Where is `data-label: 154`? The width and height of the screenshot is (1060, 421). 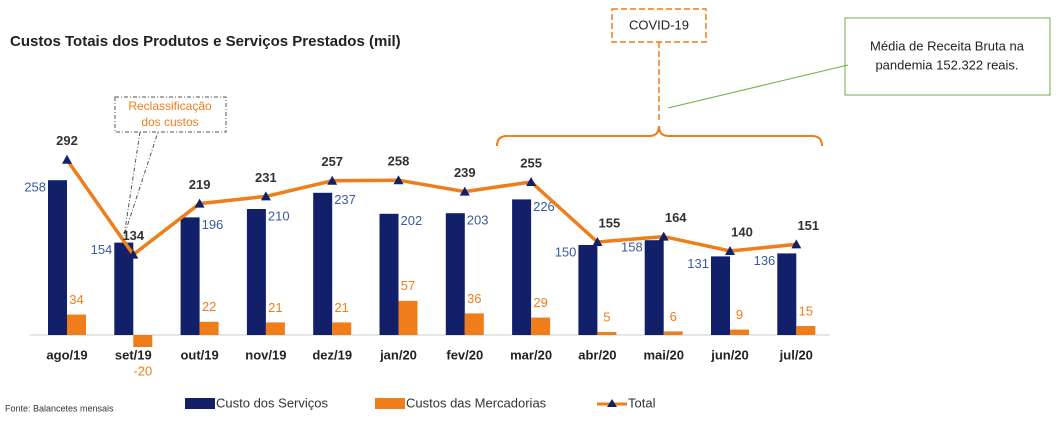
data-label: 154 is located at coordinates (102, 249).